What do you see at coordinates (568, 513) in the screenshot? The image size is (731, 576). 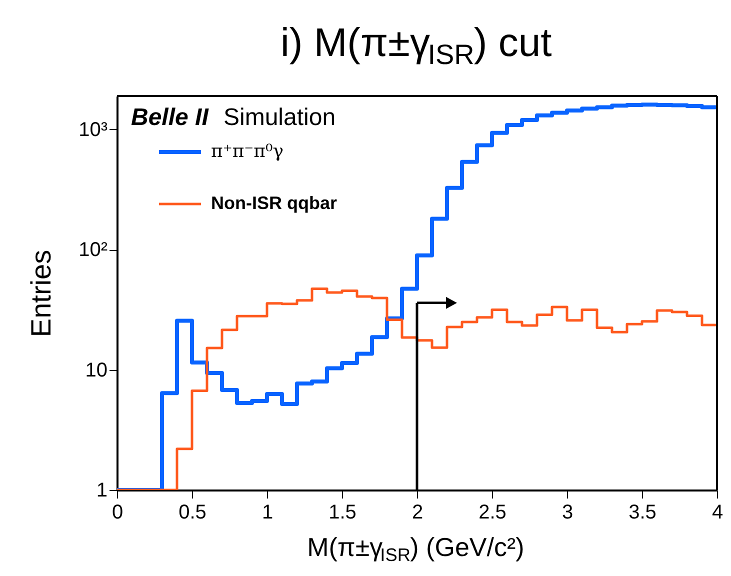 I see `x-tick-label: 3` at bounding box center [568, 513].